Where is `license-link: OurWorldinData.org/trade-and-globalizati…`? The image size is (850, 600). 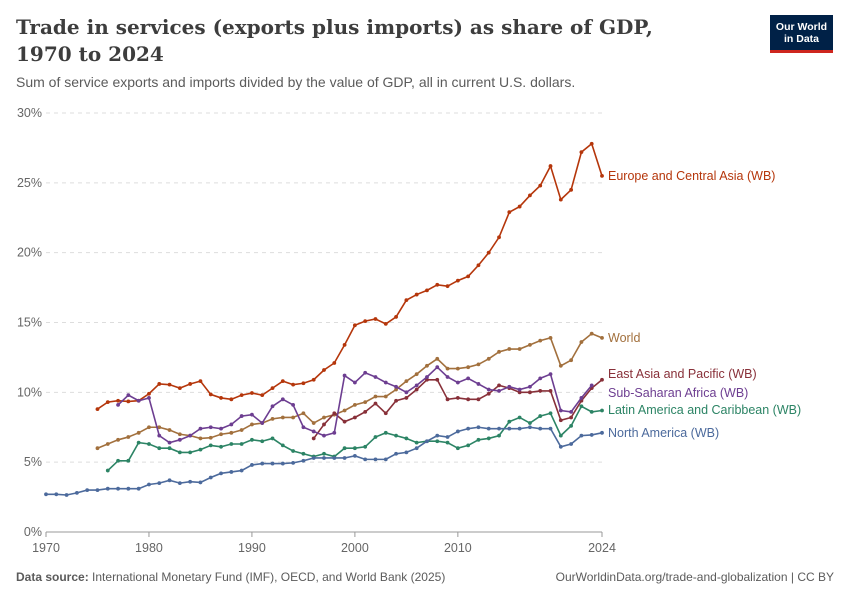
license-link: OurWorldinData.org/trade-and-globalizati… is located at coordinates (694, 577).